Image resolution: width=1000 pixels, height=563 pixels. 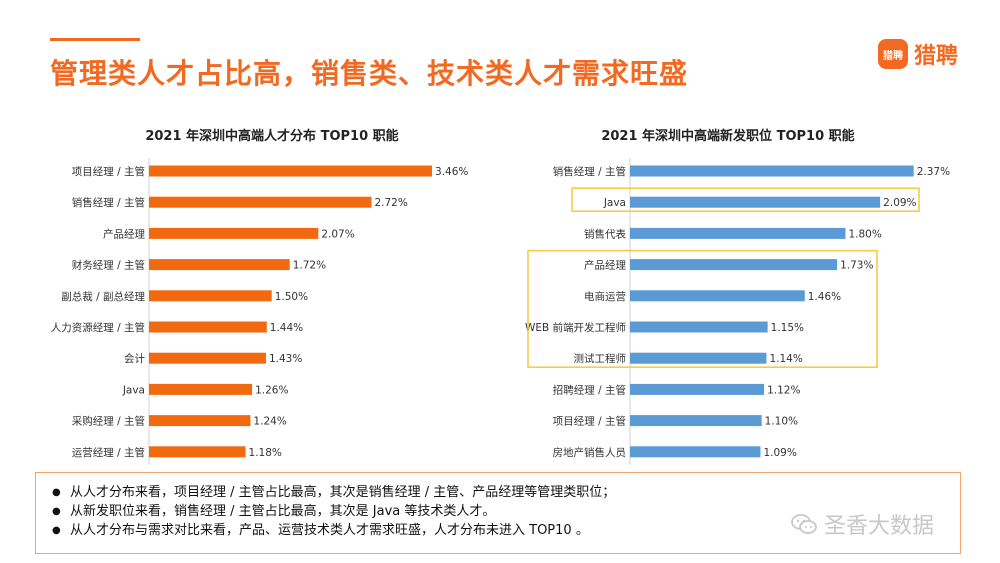 I want to click on chart-2-category-label: 测试工程师, so click(x=600, y=358).